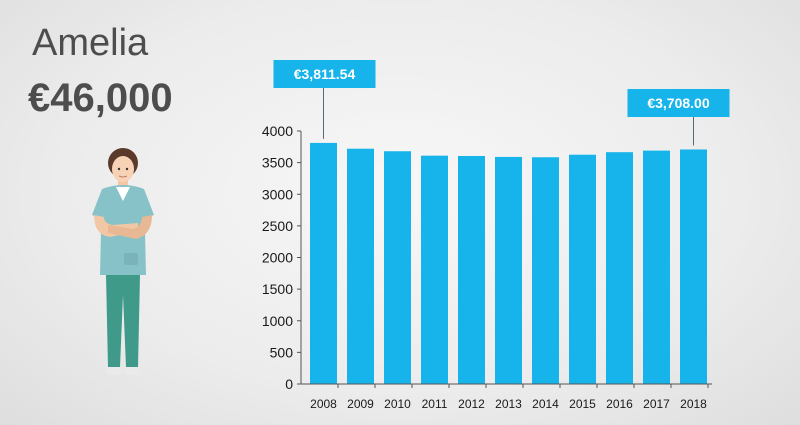 The image size is (800, 425). I want to click on bar-2008, so click(323, 263).